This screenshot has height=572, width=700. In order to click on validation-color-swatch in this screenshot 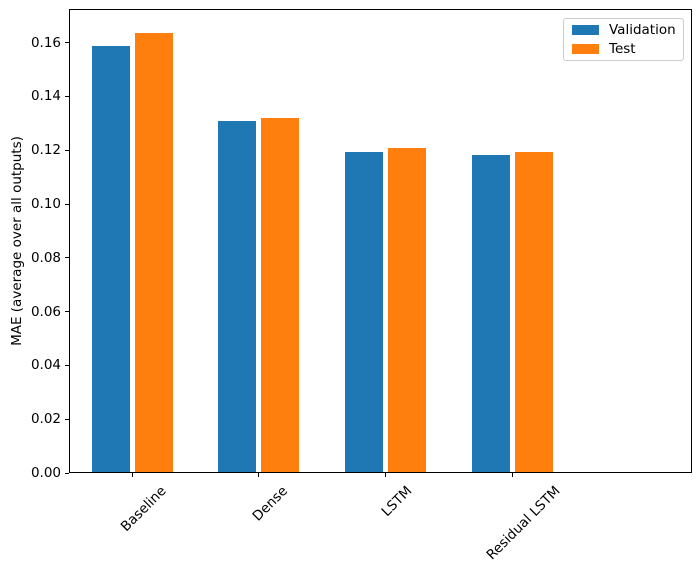, I will do `click(585, 30)`.